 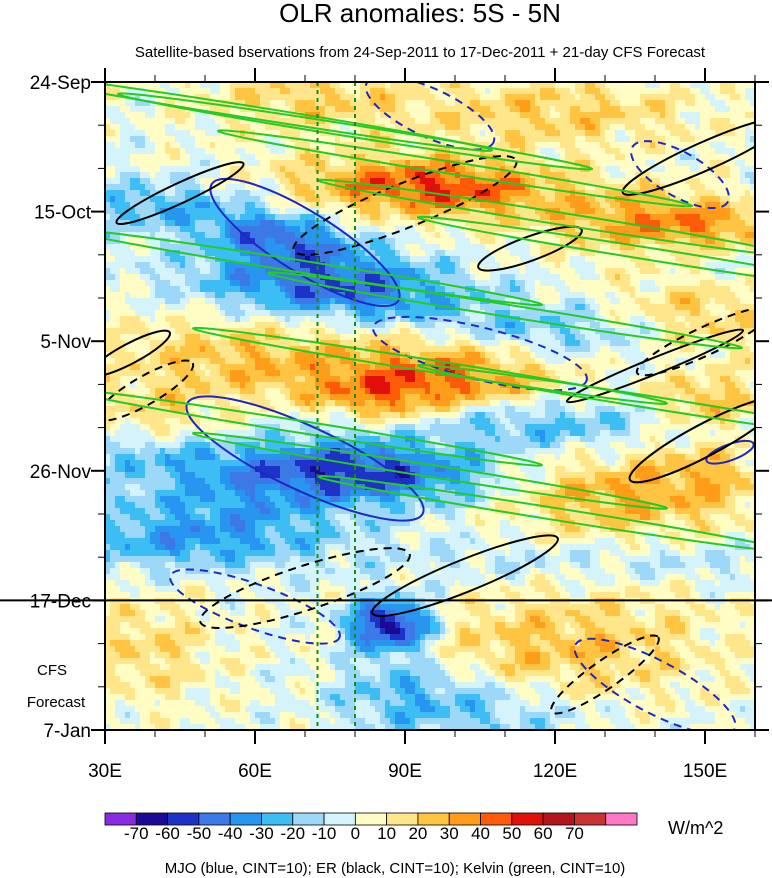 I want to click on x-tick-label: 150E, so click(x=705, y=771).